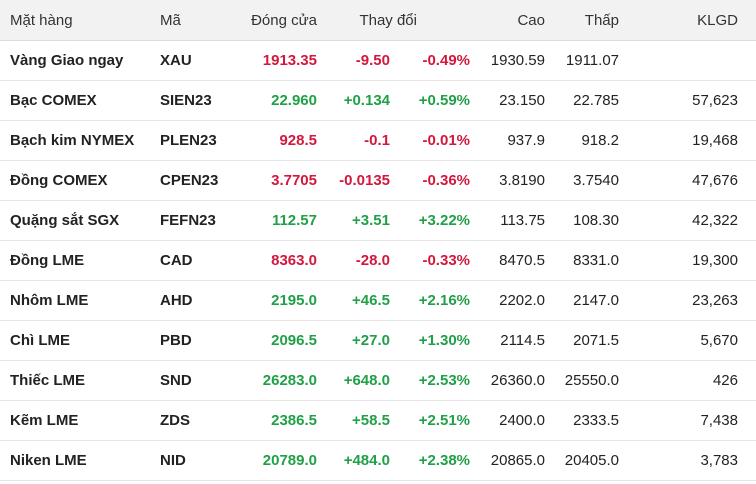 The height and width of the screenshot is (484, 756). What do you see at coordinates (522, 420) in the screenshot?
I see `high-price: 2400.0` at bounding box center [522, 420].